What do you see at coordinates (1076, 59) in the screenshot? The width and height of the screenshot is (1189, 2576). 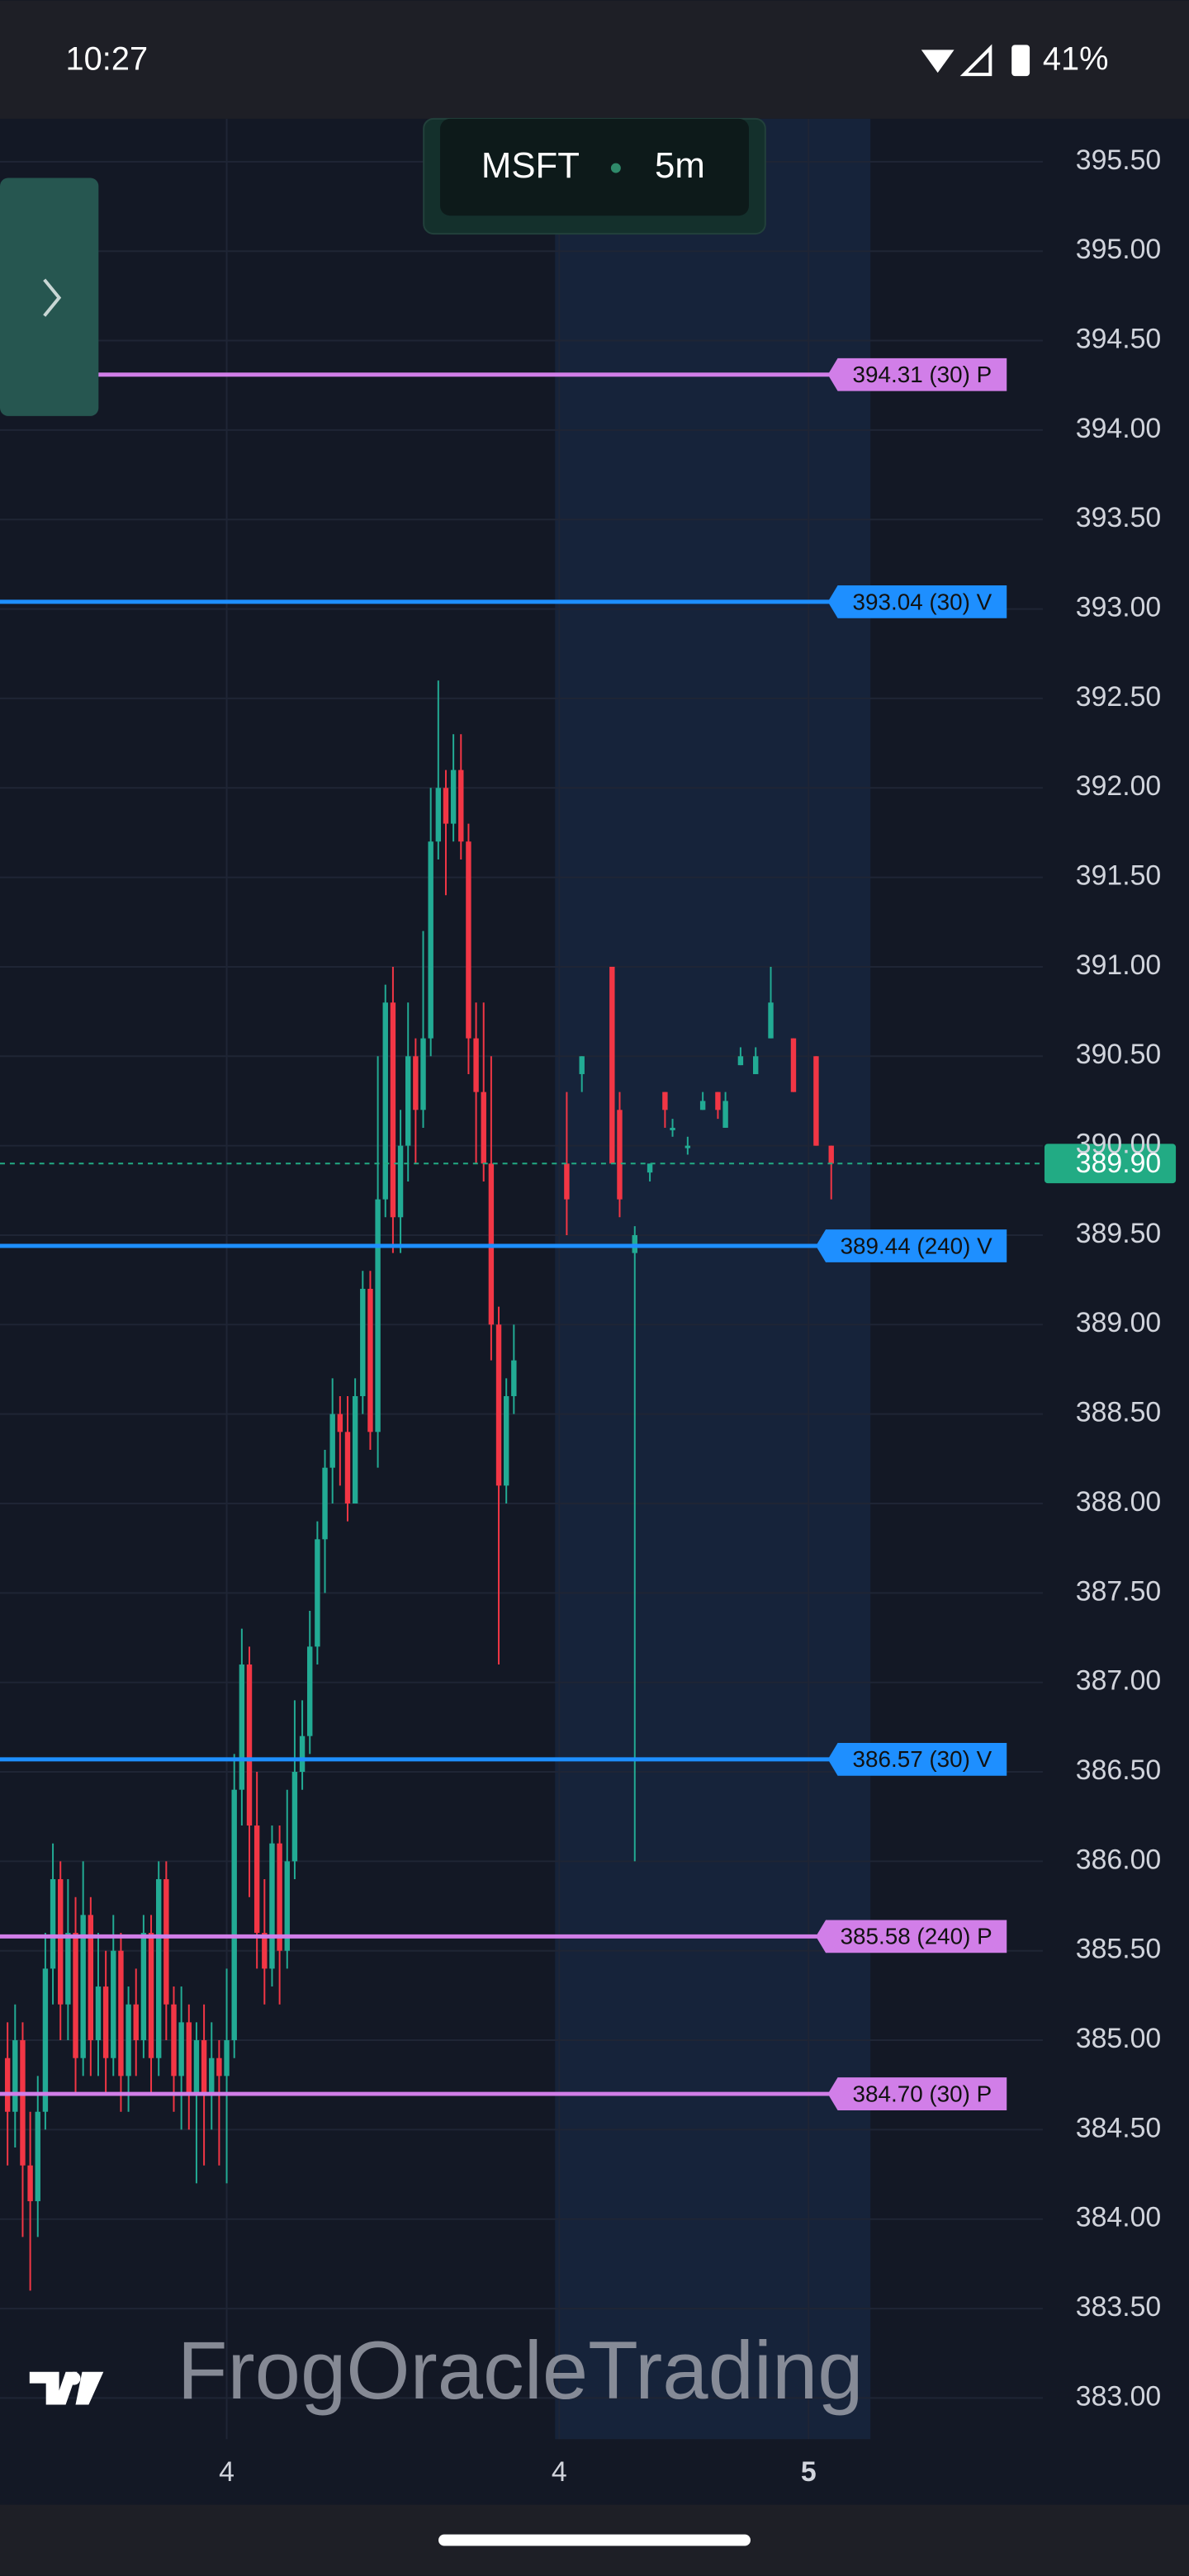 I see `battery-level: 41%` at bounding box center [1076, 59].